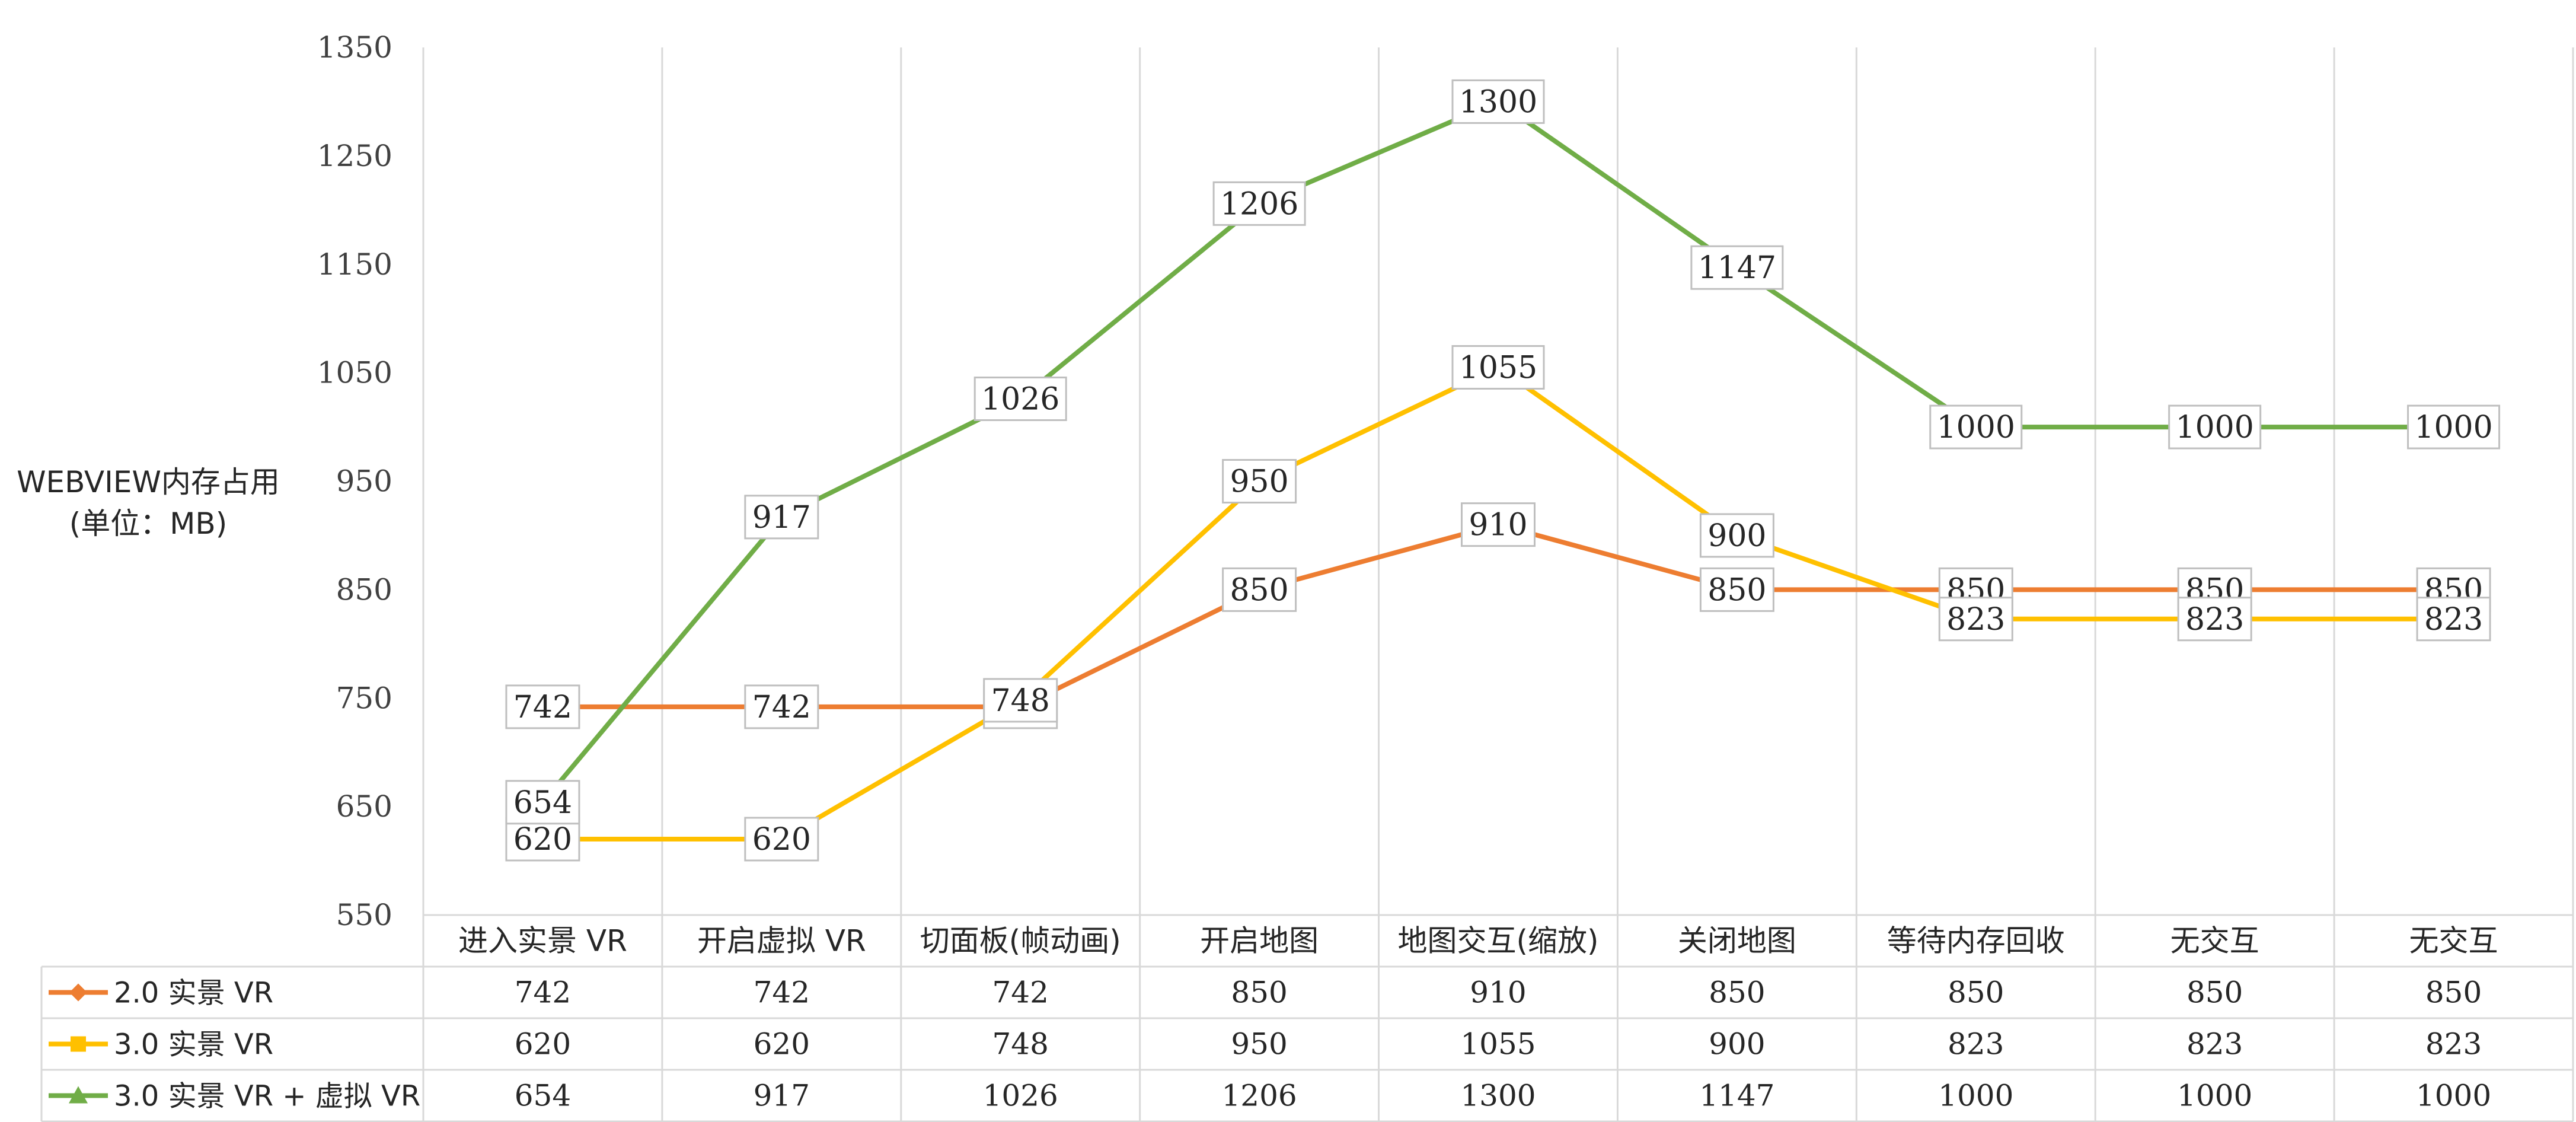 Image resolution: width=2576 pixels, height=1122 pixels. I want to click on table-cell-value: 748, so click(1020, 1044).